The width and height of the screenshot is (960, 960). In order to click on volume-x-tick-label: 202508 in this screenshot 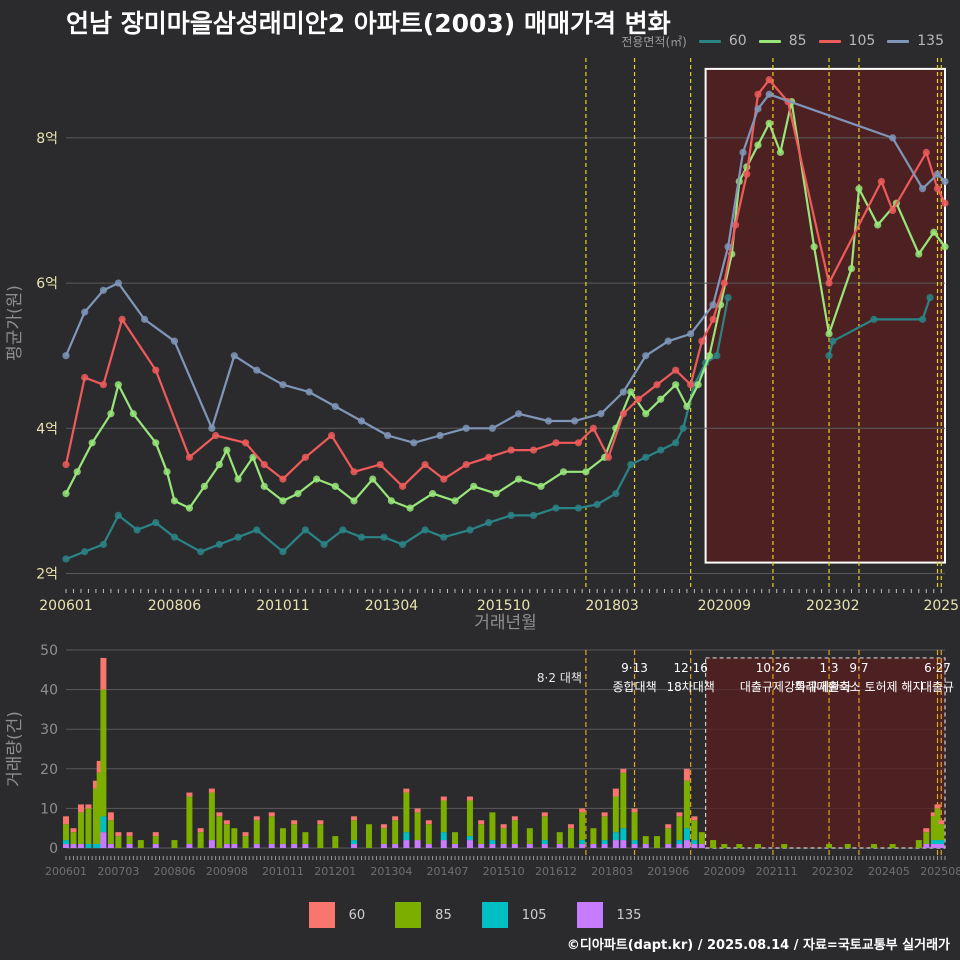, I will do `click(940, 871)`.